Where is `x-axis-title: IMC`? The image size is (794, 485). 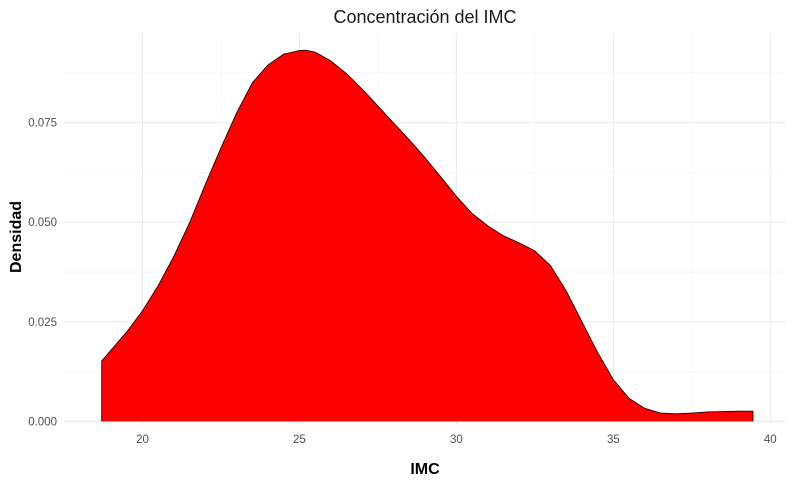 x-axis-title: IMC is located at coordinates (425, 469).